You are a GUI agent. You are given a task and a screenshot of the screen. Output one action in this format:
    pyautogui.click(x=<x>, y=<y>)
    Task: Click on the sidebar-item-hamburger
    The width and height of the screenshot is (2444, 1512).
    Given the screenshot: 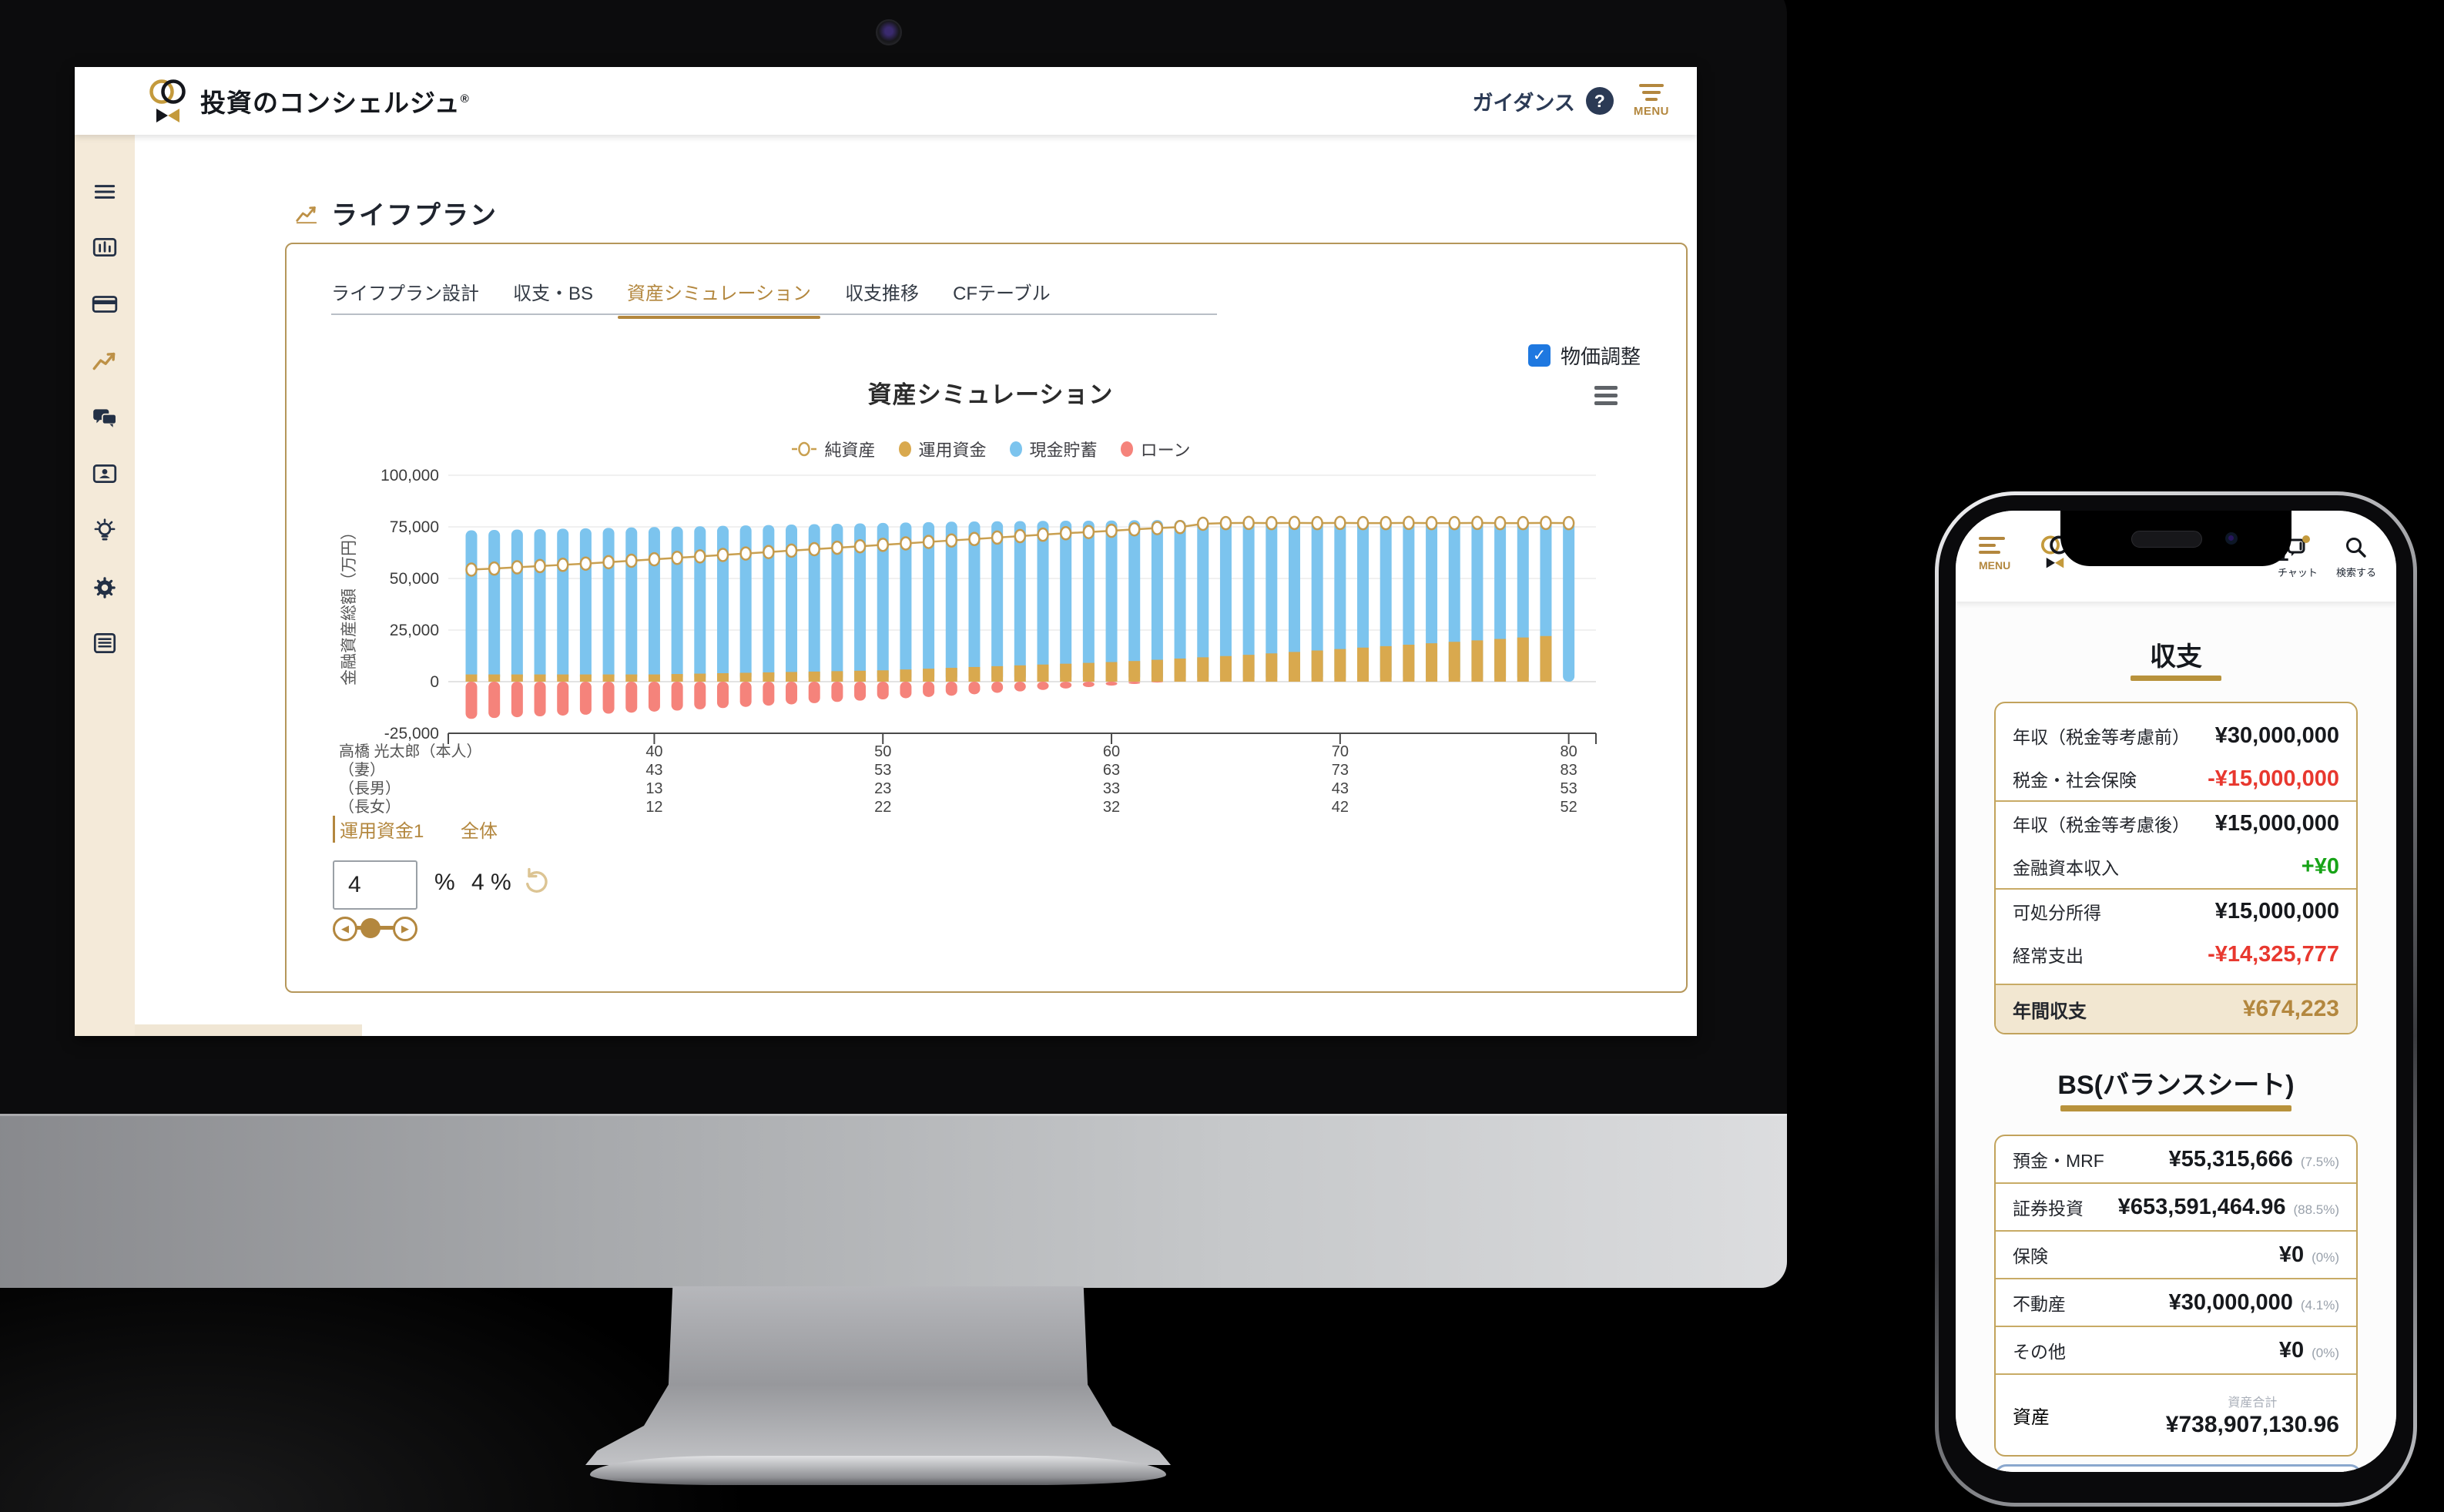 What is the action you would take?
    pyautogui.click(x=105, y=192)
    